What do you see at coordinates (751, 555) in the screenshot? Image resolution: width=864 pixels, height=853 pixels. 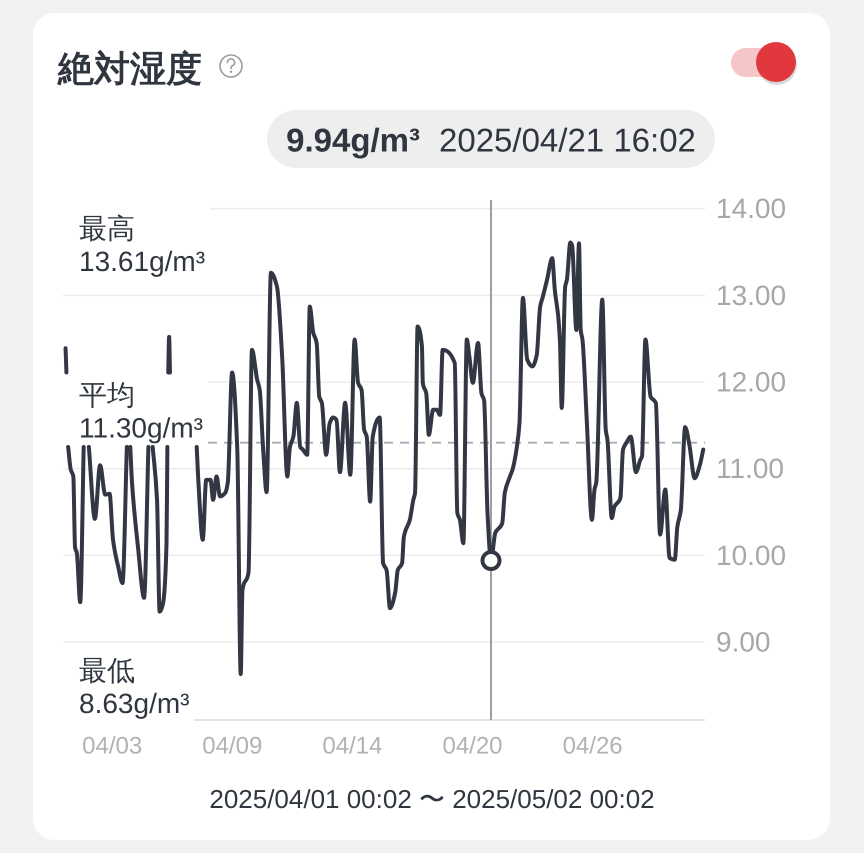 I see `y-tick-label: 10.00` at bounding box center [751, 555].